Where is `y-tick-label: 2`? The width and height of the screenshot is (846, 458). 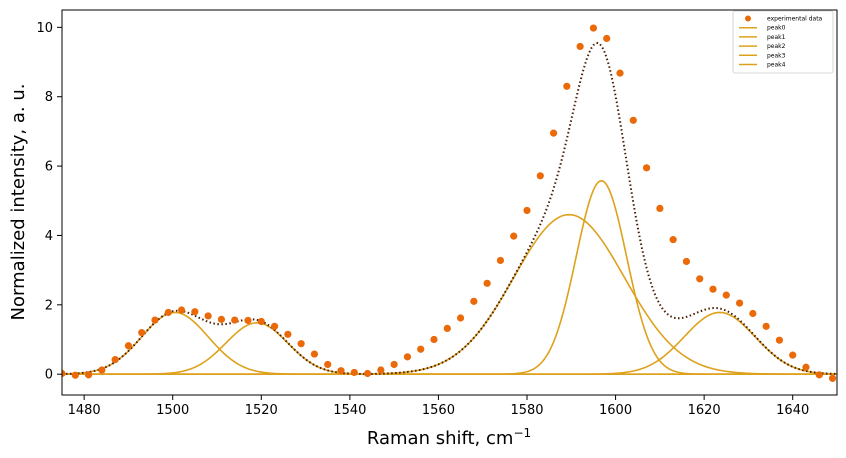
y-tick-label: 2 is located at coordinates (49, 305).